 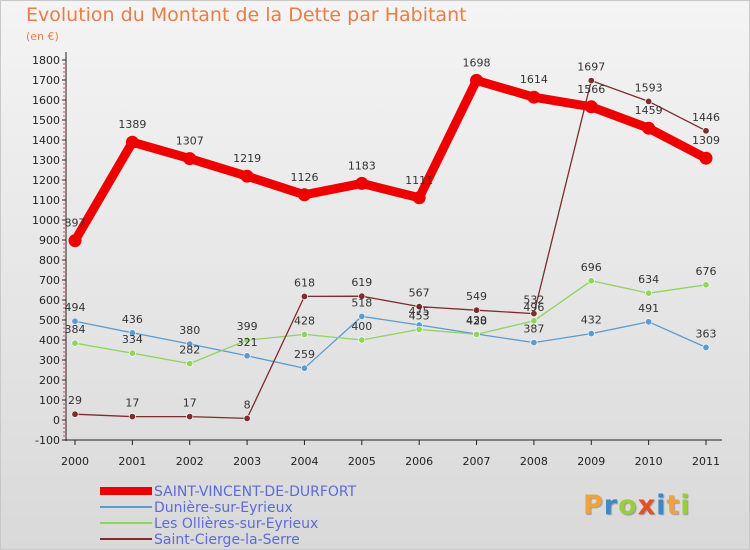 What do you see at coordinates (46, 220) in the screenshot?
I see `y-tick-label: 1000` at bounding box center [46, 220].